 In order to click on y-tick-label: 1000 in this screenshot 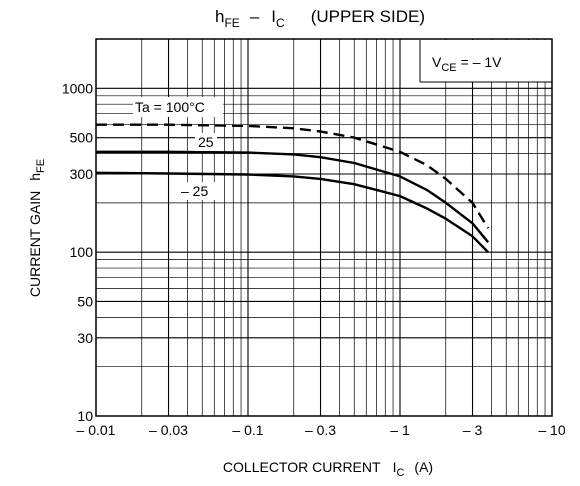, I will do `click(77, 88)`.